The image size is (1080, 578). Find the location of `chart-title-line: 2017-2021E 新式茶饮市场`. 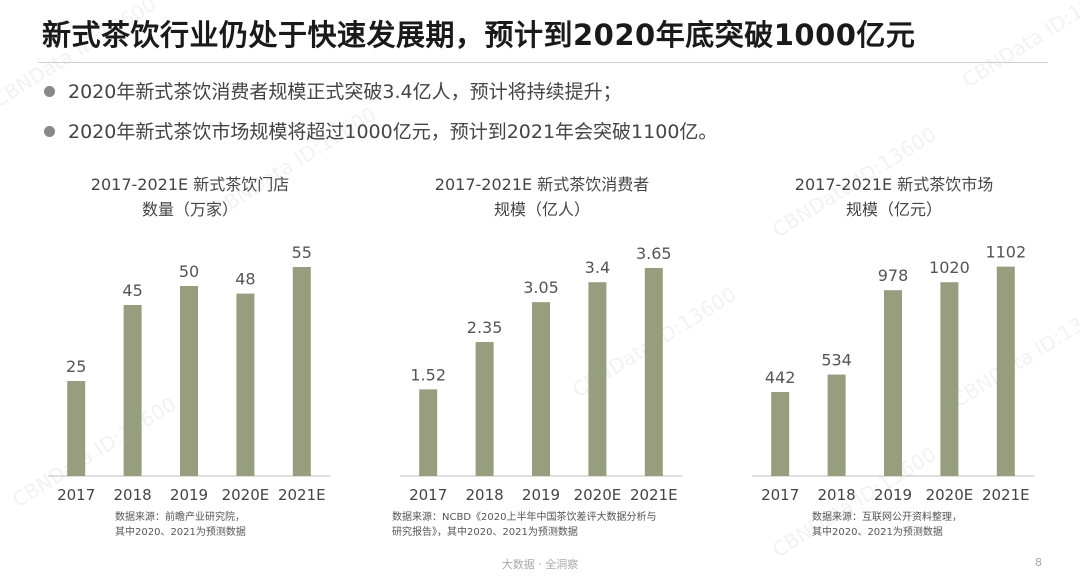

chart-title-line: 2017-2021E 新式茶饮市场 is located at coordinates (894, 184).